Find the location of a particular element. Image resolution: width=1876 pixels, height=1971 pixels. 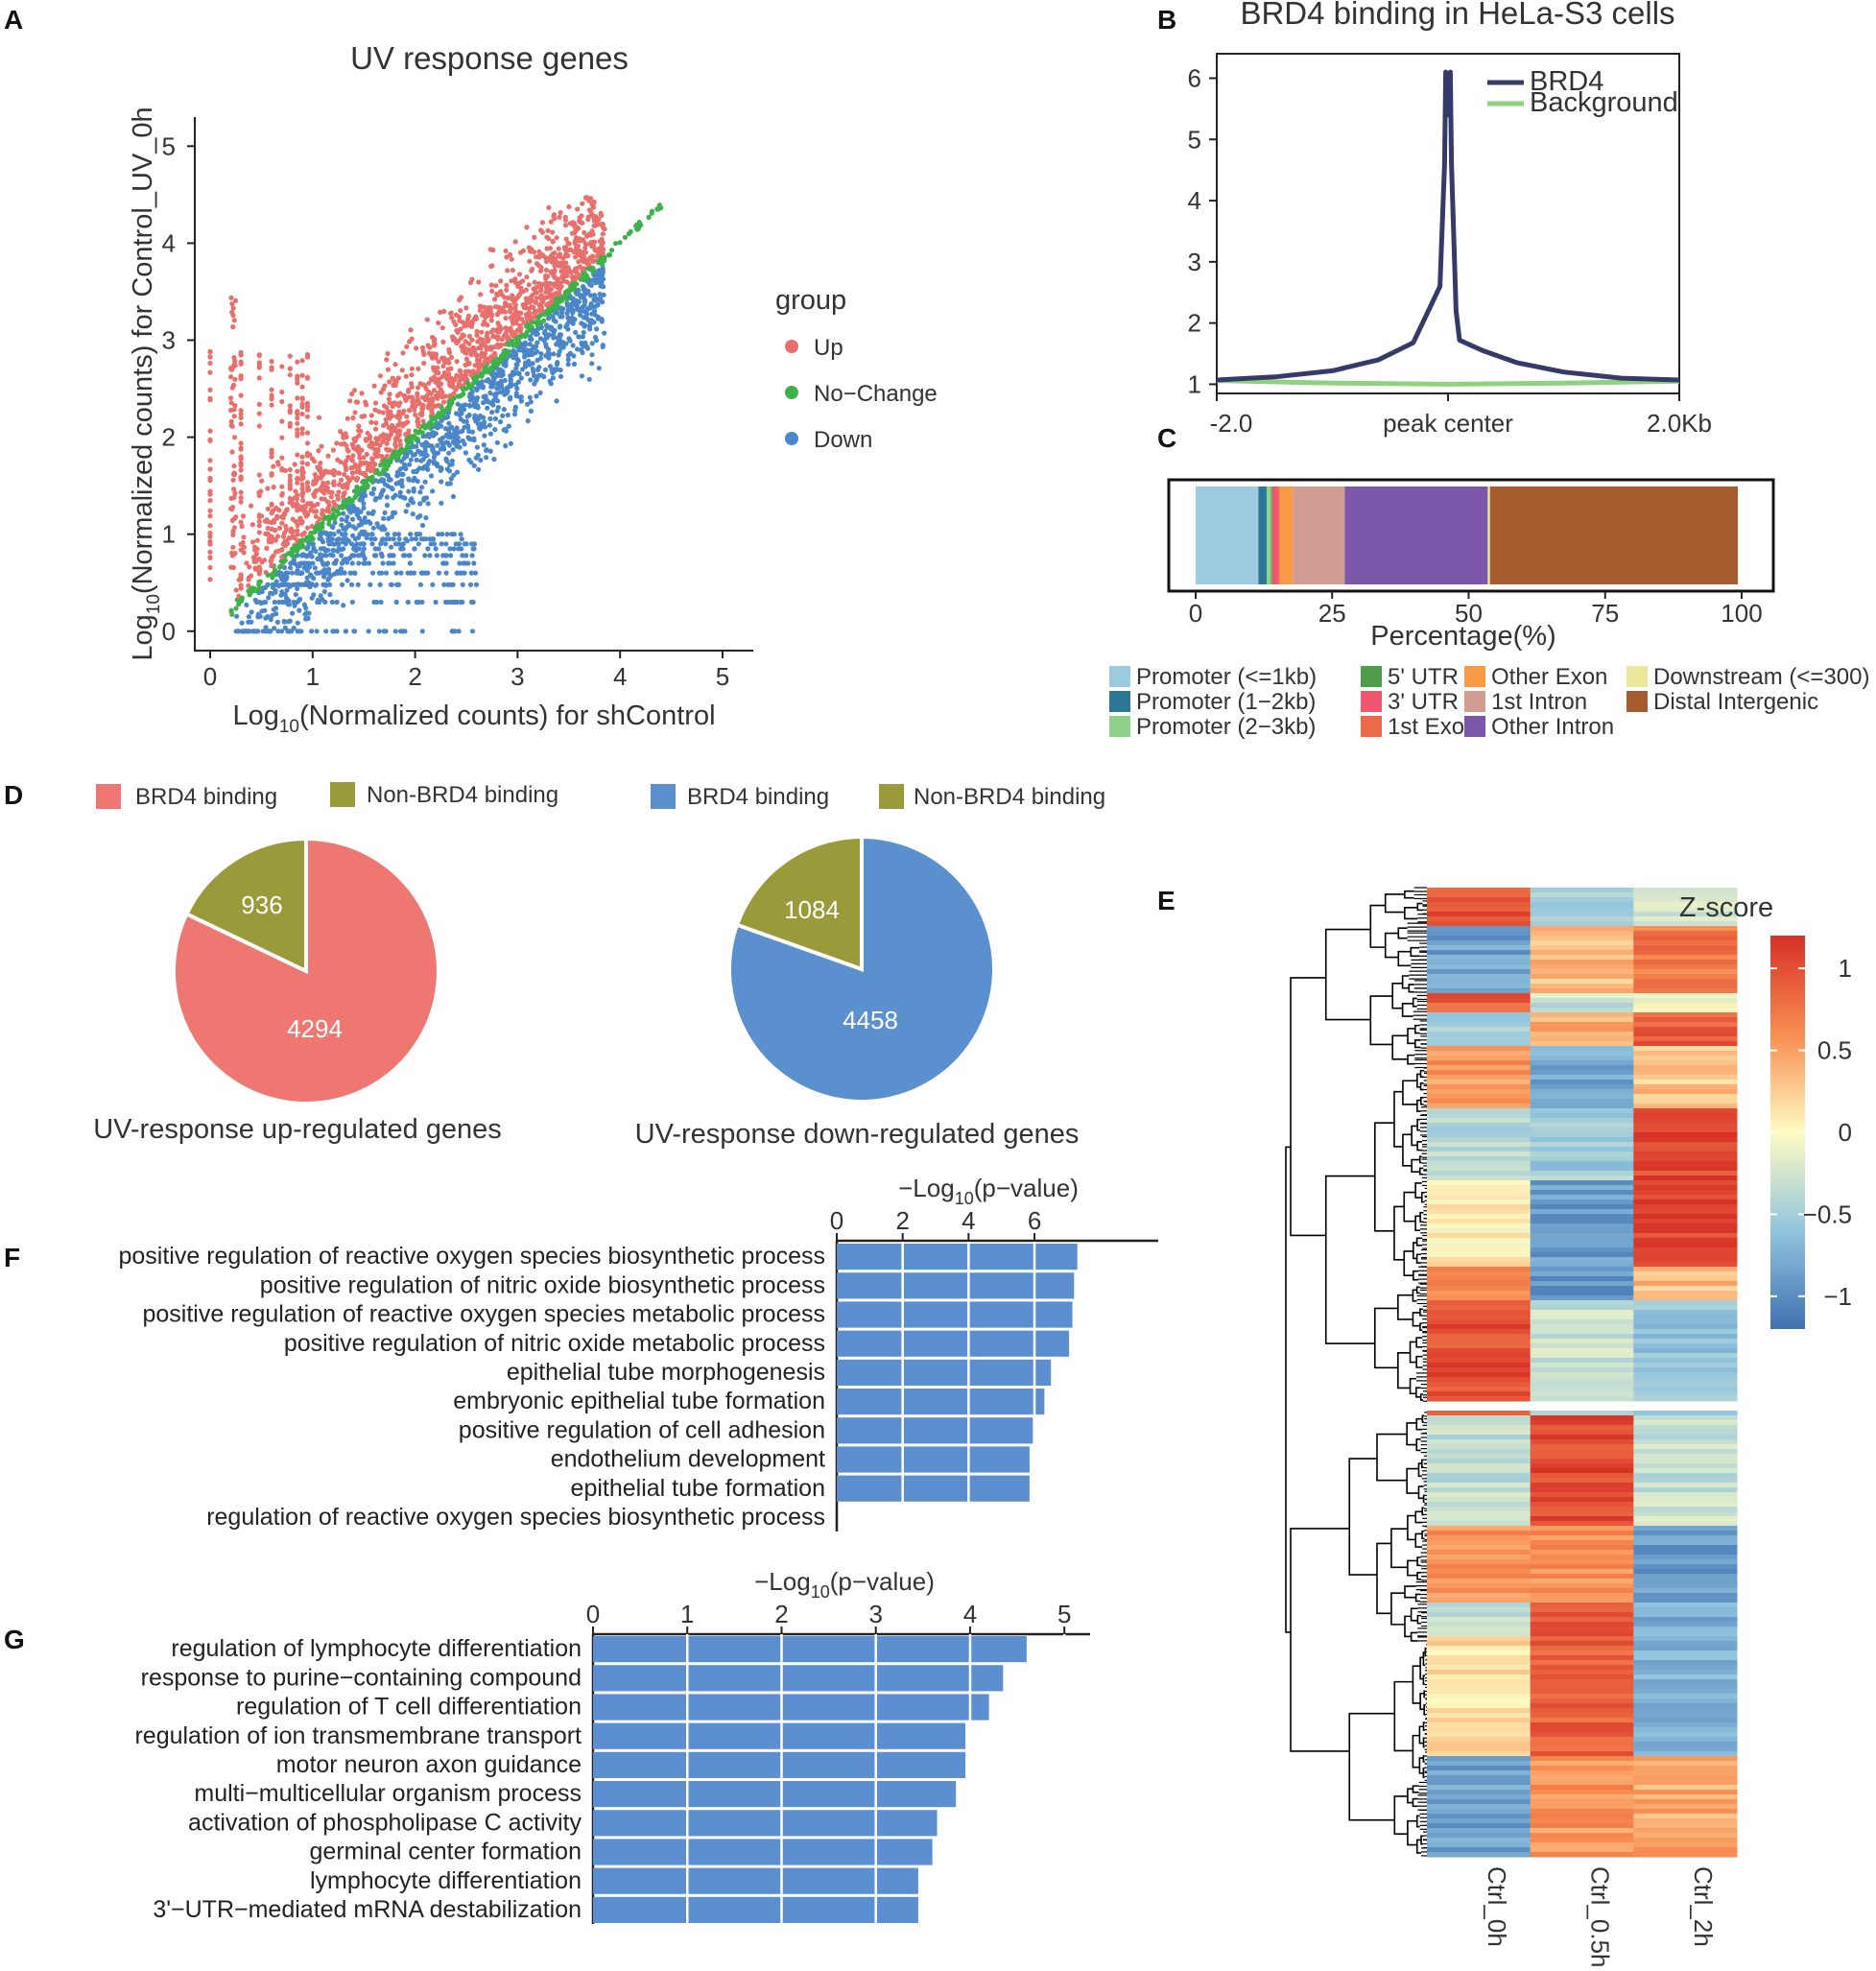

go-term-label: embryonic epithelial tube formation is located at coordinates (639, 1401).